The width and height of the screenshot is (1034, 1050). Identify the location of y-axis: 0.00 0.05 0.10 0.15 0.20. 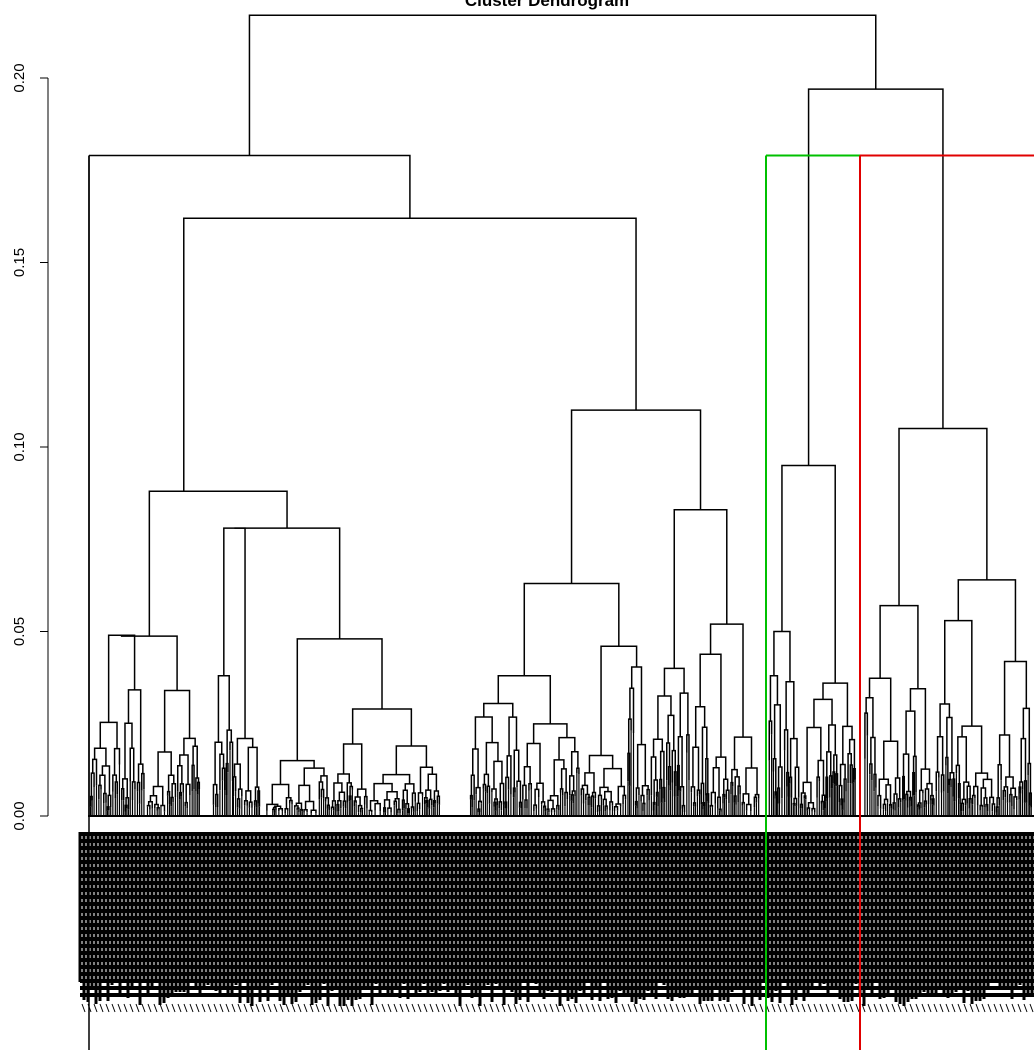
(30, 447).